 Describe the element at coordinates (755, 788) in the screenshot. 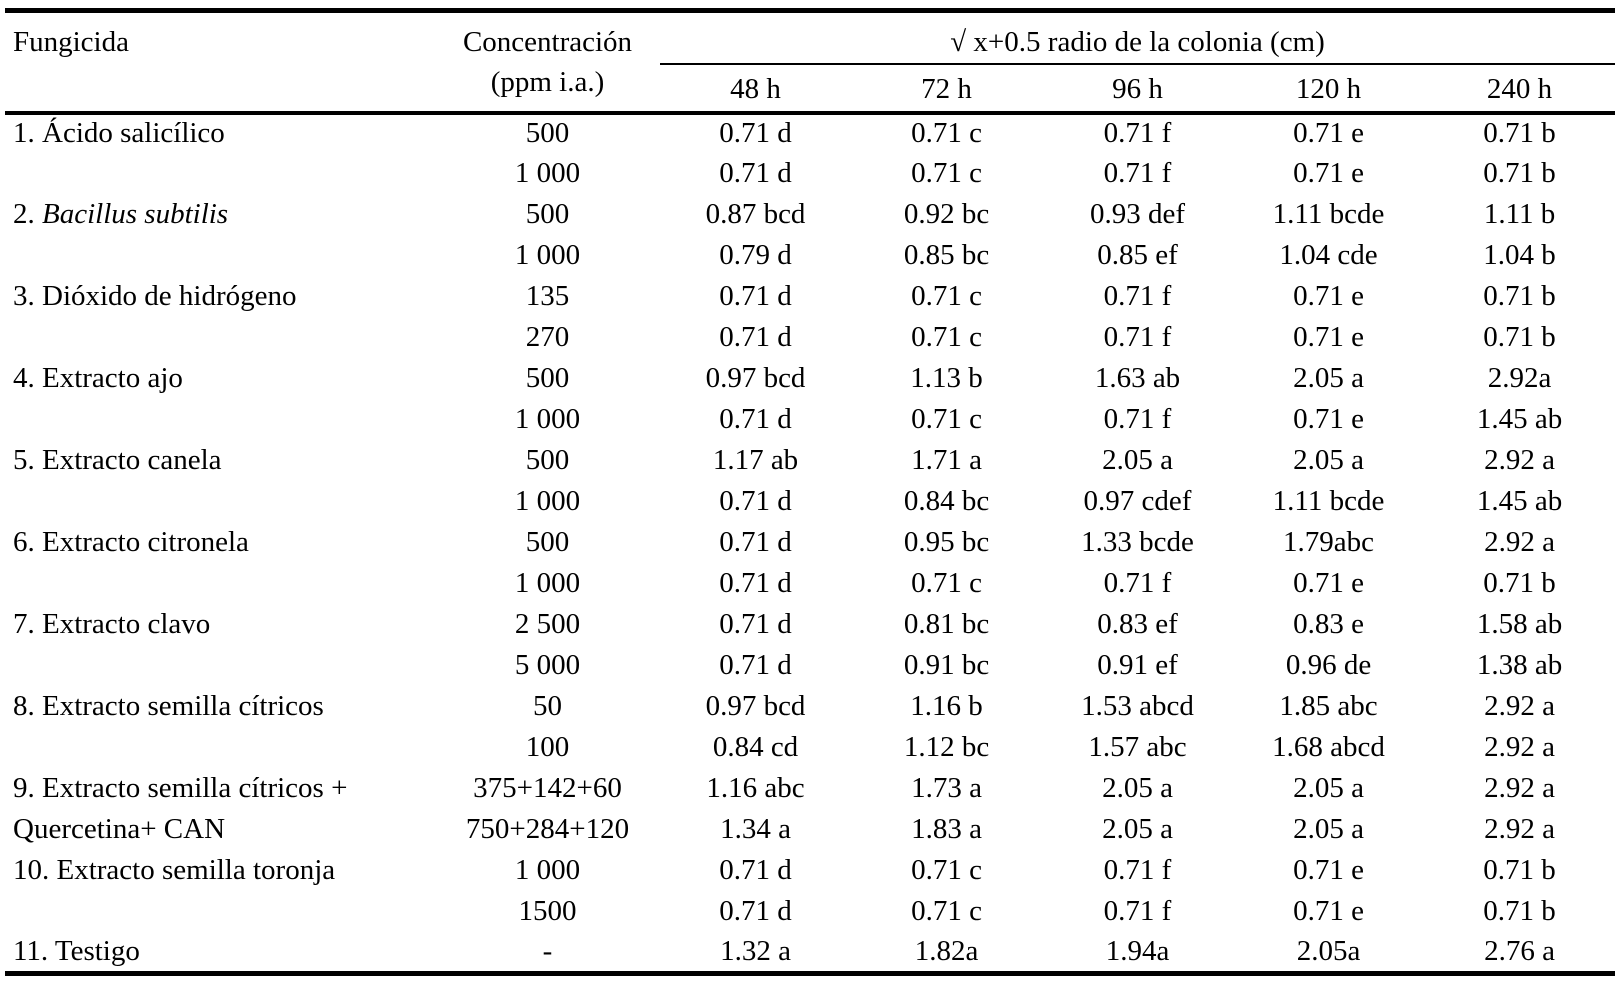

I see `radius-value-cell-48h: 1.16 abc` at that location.